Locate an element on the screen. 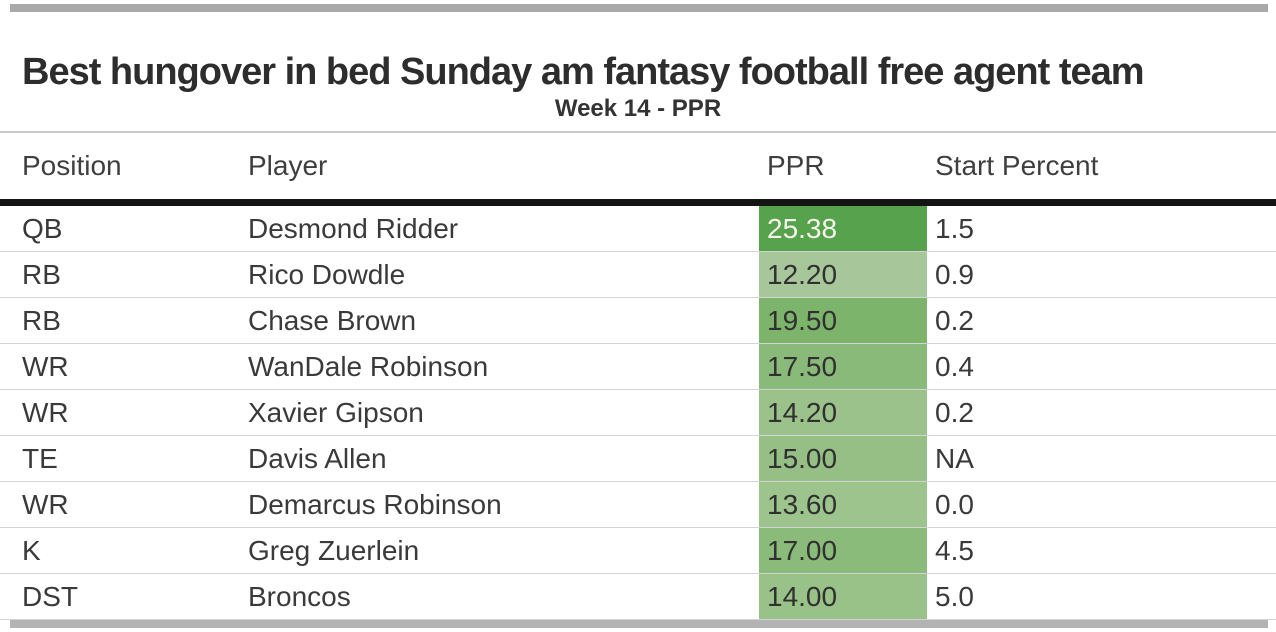 The width and height of the screenshot is (1276, 632). start-percent-cell: 1.5 is located at coordinates (1101, 227).